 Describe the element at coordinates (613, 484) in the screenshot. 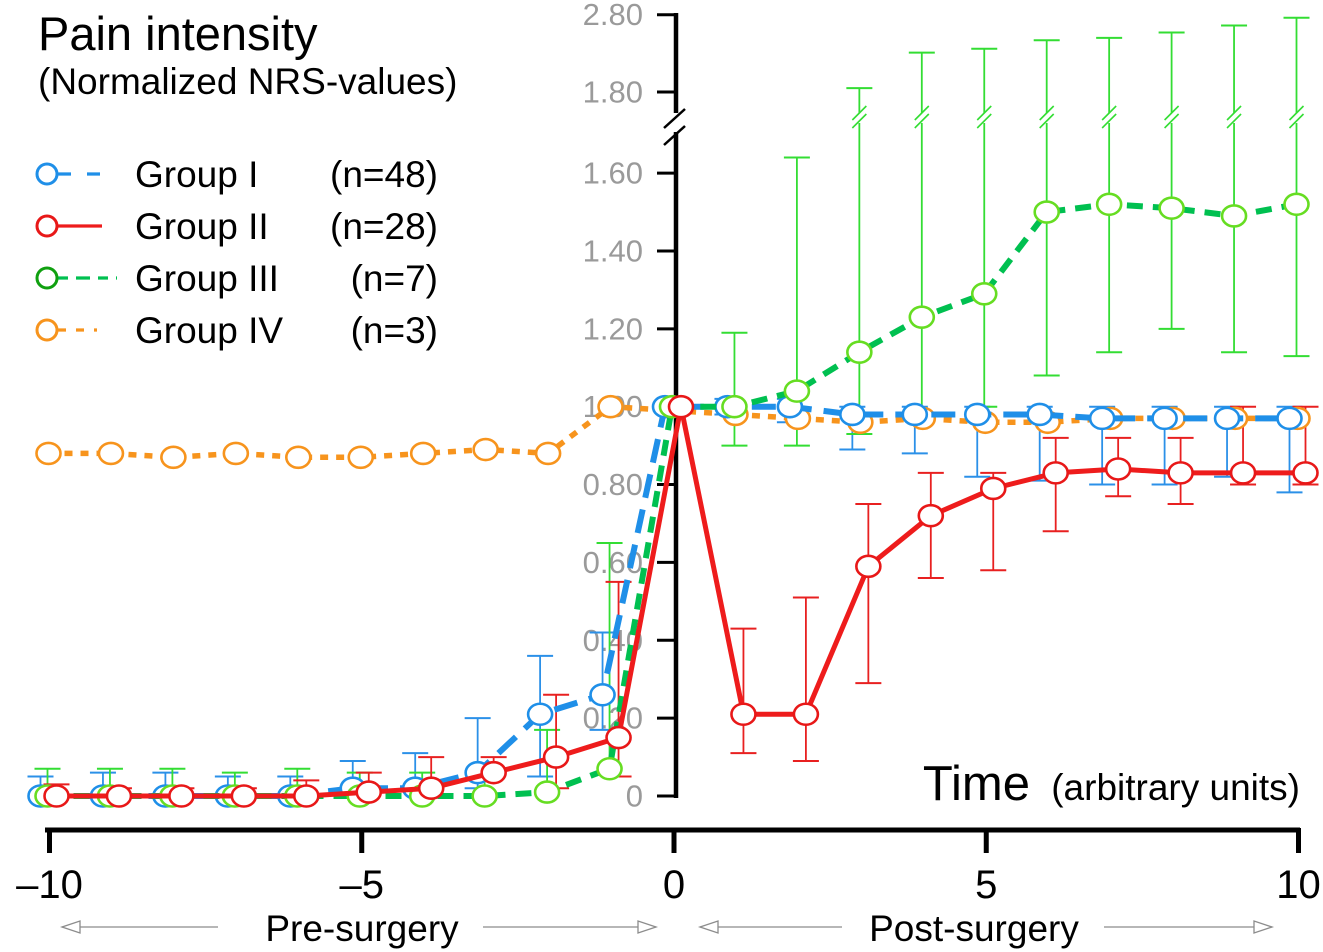

I see `y-tick-label: 0.80` at that location.